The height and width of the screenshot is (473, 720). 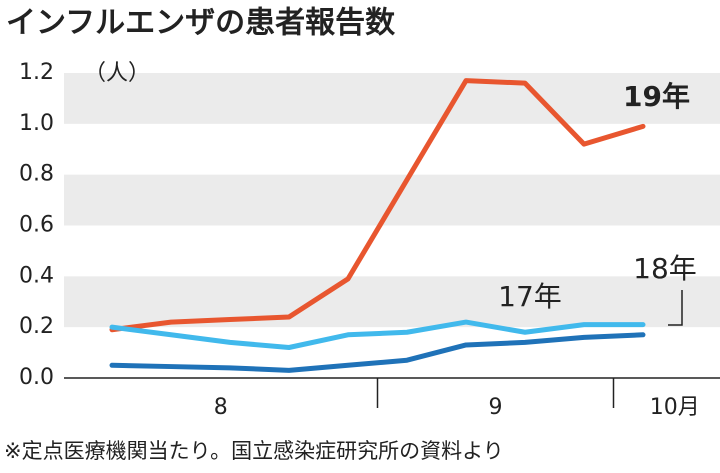 I want to click on y-tick-label: 1.0, so click(x=36, y=123).